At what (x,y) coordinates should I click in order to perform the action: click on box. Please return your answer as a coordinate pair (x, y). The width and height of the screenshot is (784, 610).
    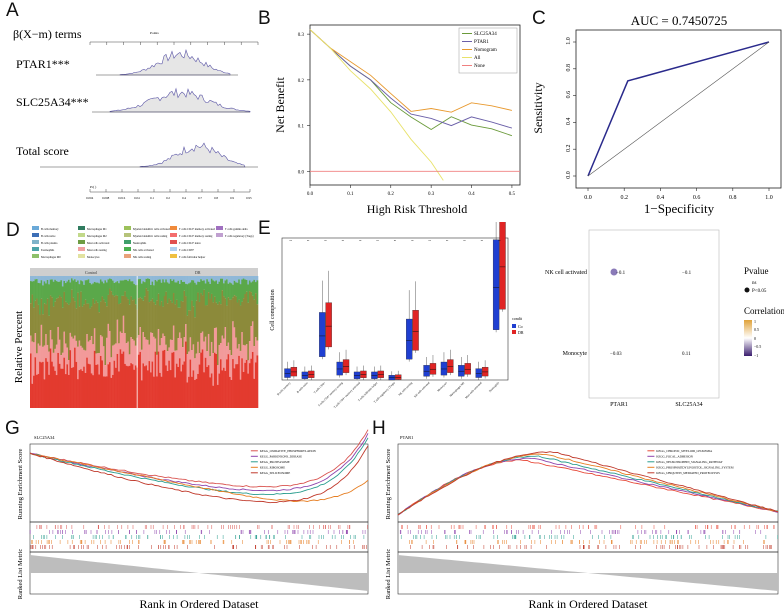
    Looking at the image, I should click on (485, 371).